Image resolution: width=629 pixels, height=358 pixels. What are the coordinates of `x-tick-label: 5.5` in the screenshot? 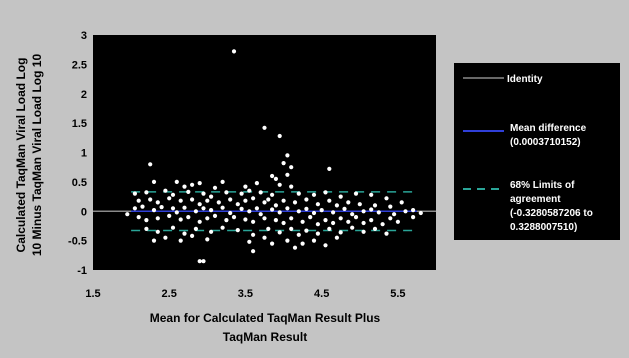 It's located at (397, 294).